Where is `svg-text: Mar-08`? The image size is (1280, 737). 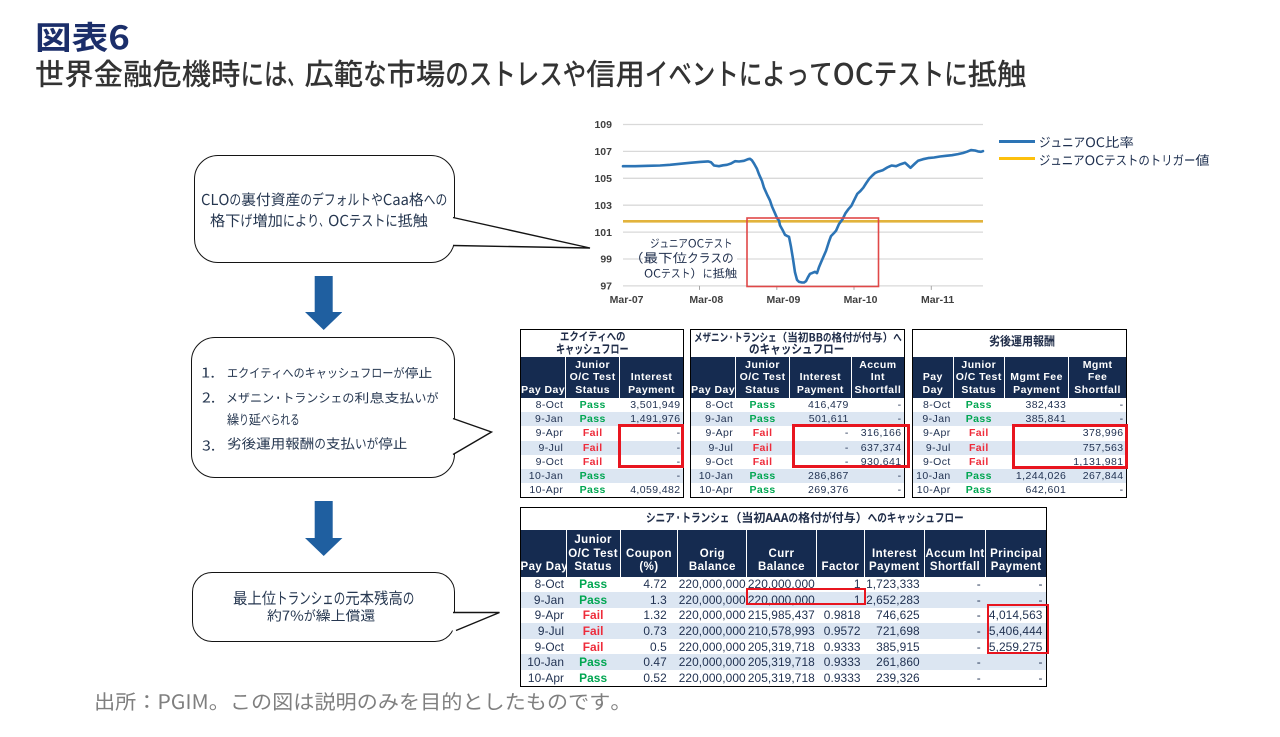 svg-text: Mar-08 is located at coordinates (706, 300).